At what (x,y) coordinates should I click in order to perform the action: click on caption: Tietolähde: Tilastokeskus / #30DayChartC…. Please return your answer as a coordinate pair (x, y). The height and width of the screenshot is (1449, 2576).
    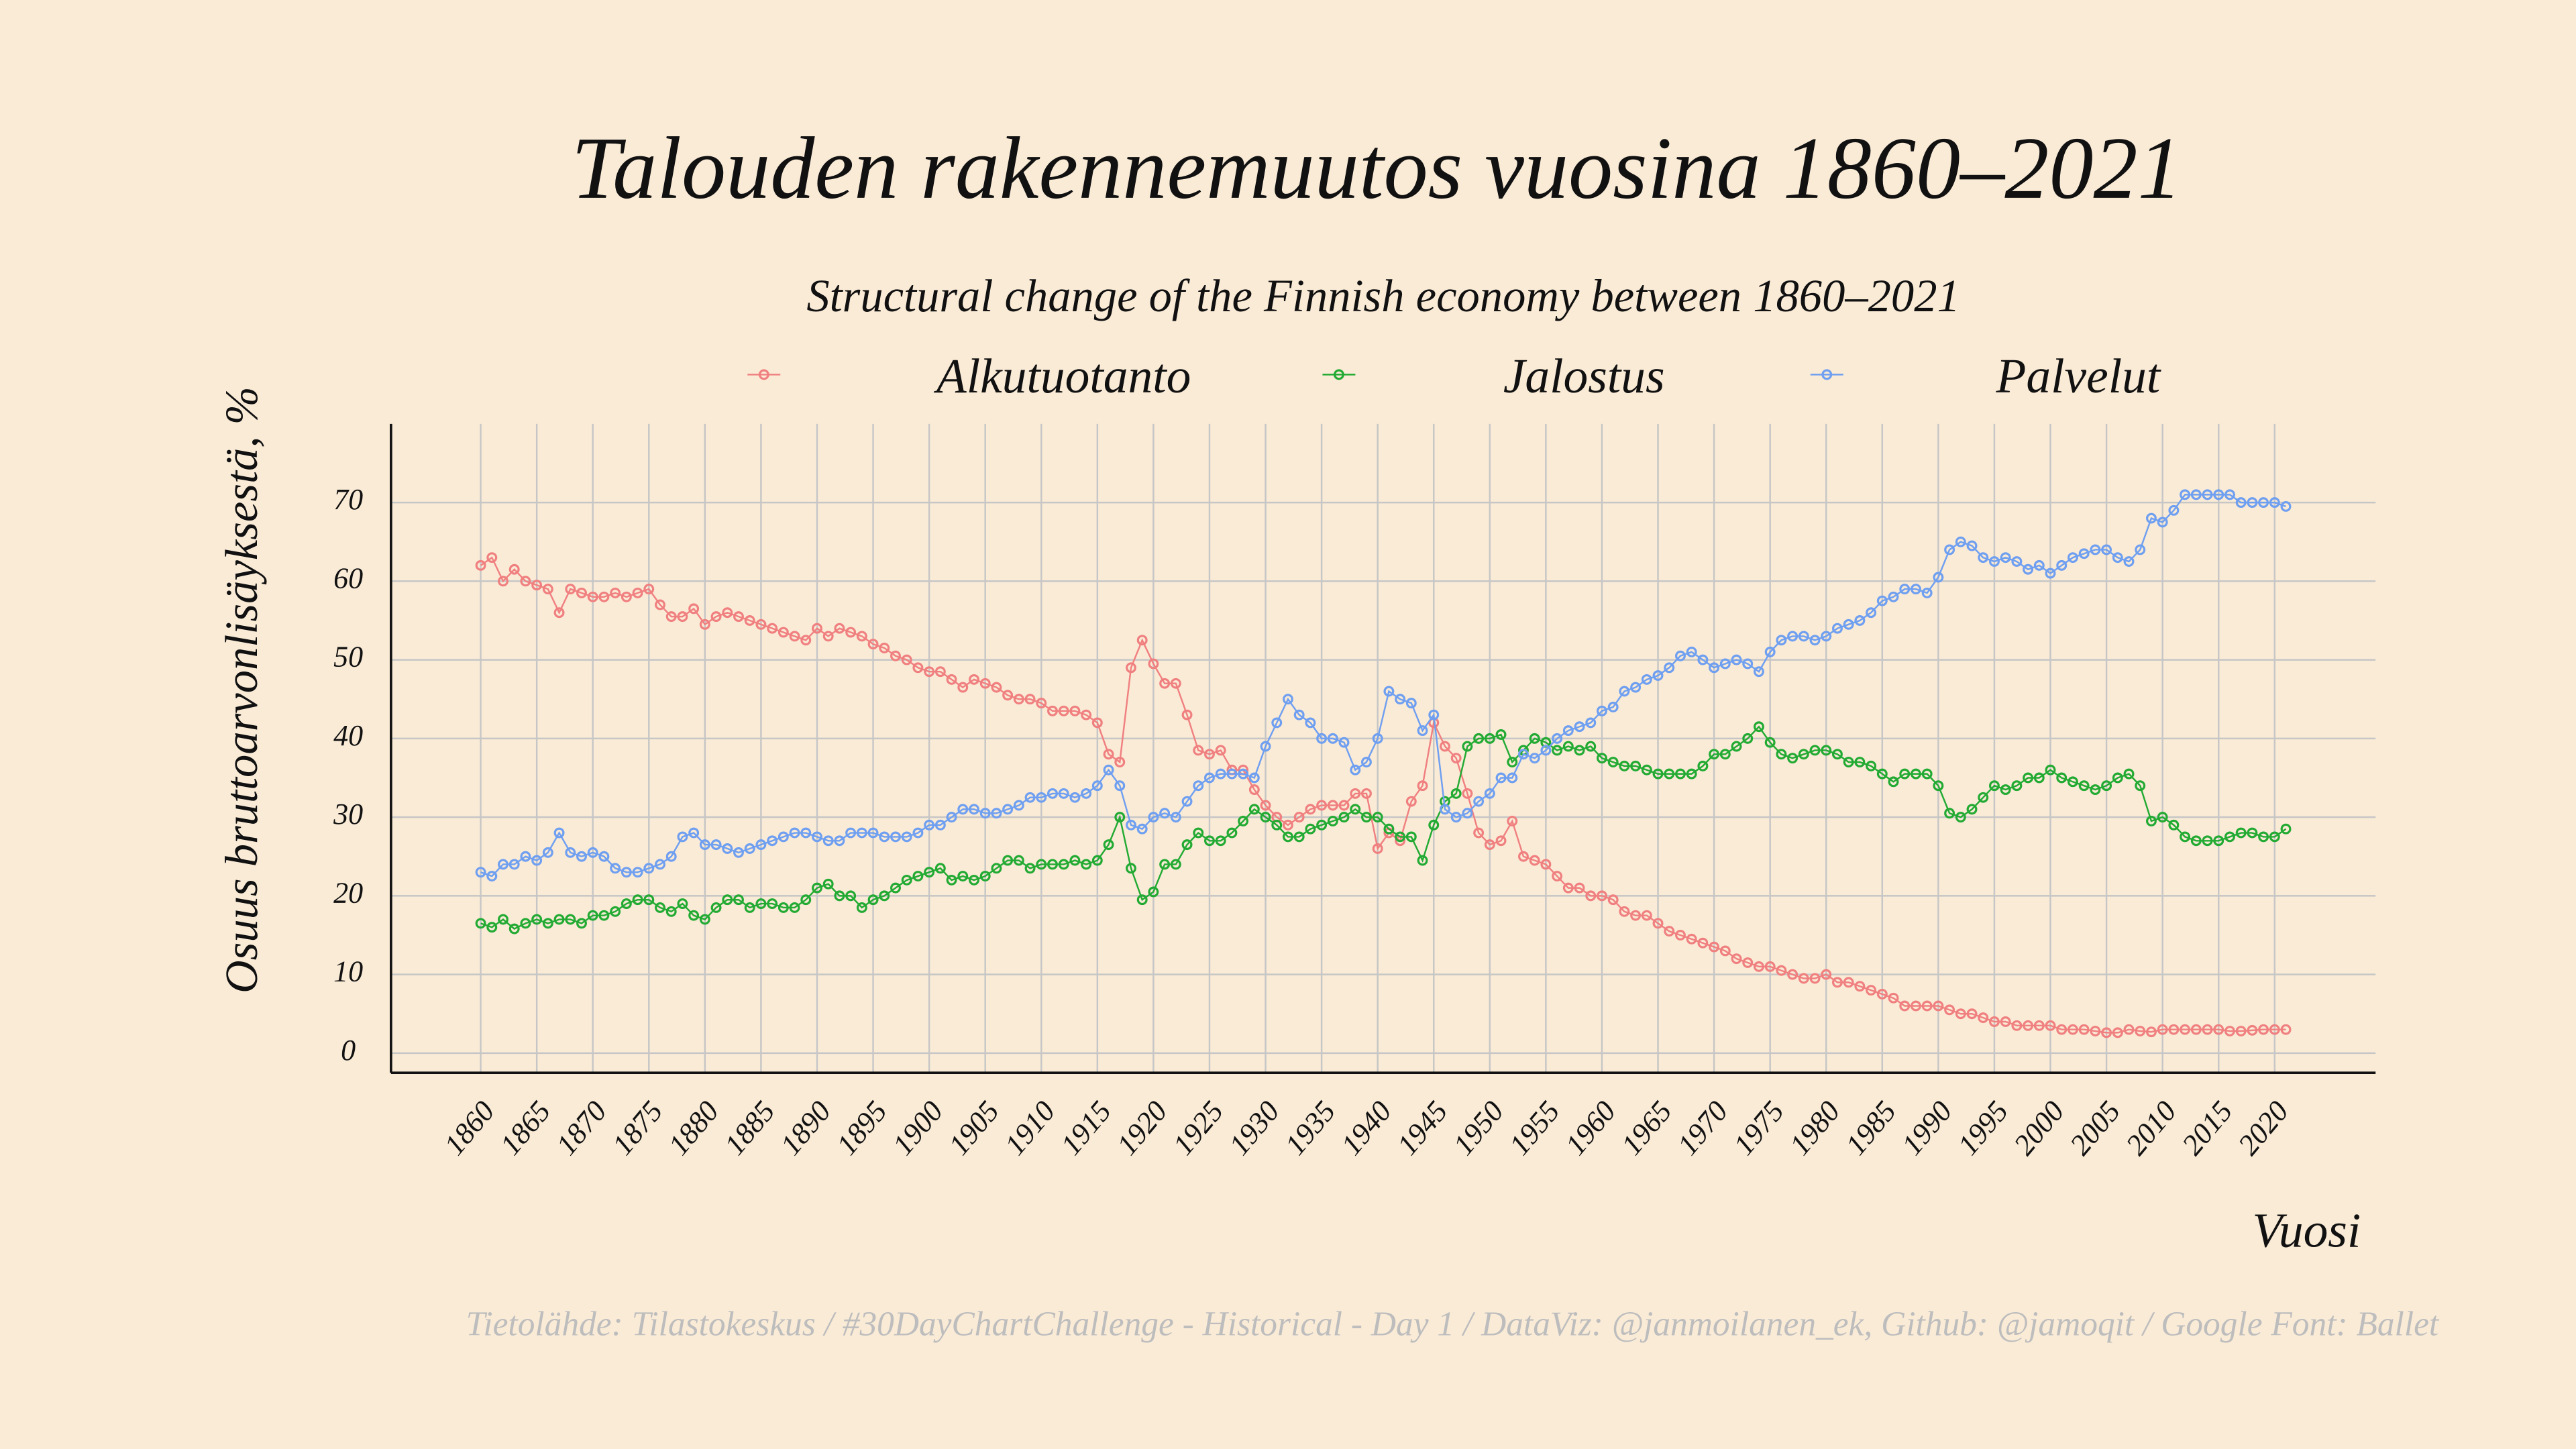
    Looking at the image, I should click on (1453, 1324).